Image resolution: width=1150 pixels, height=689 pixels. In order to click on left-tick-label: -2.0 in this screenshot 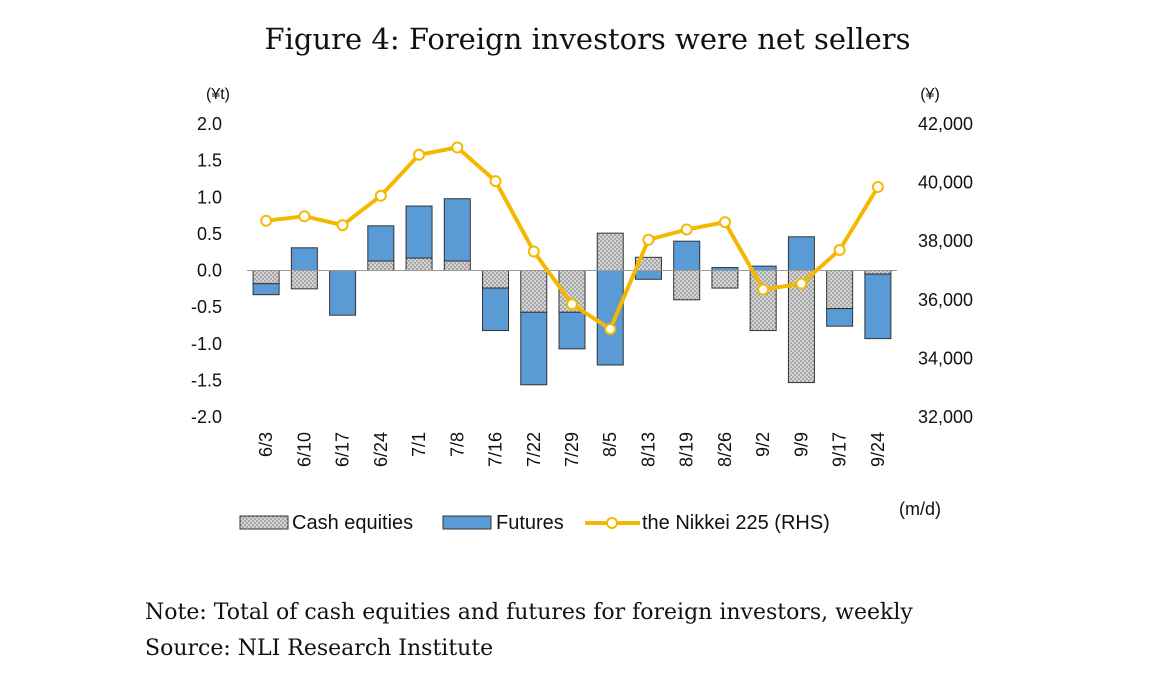, I will do `click(206, 417)`.